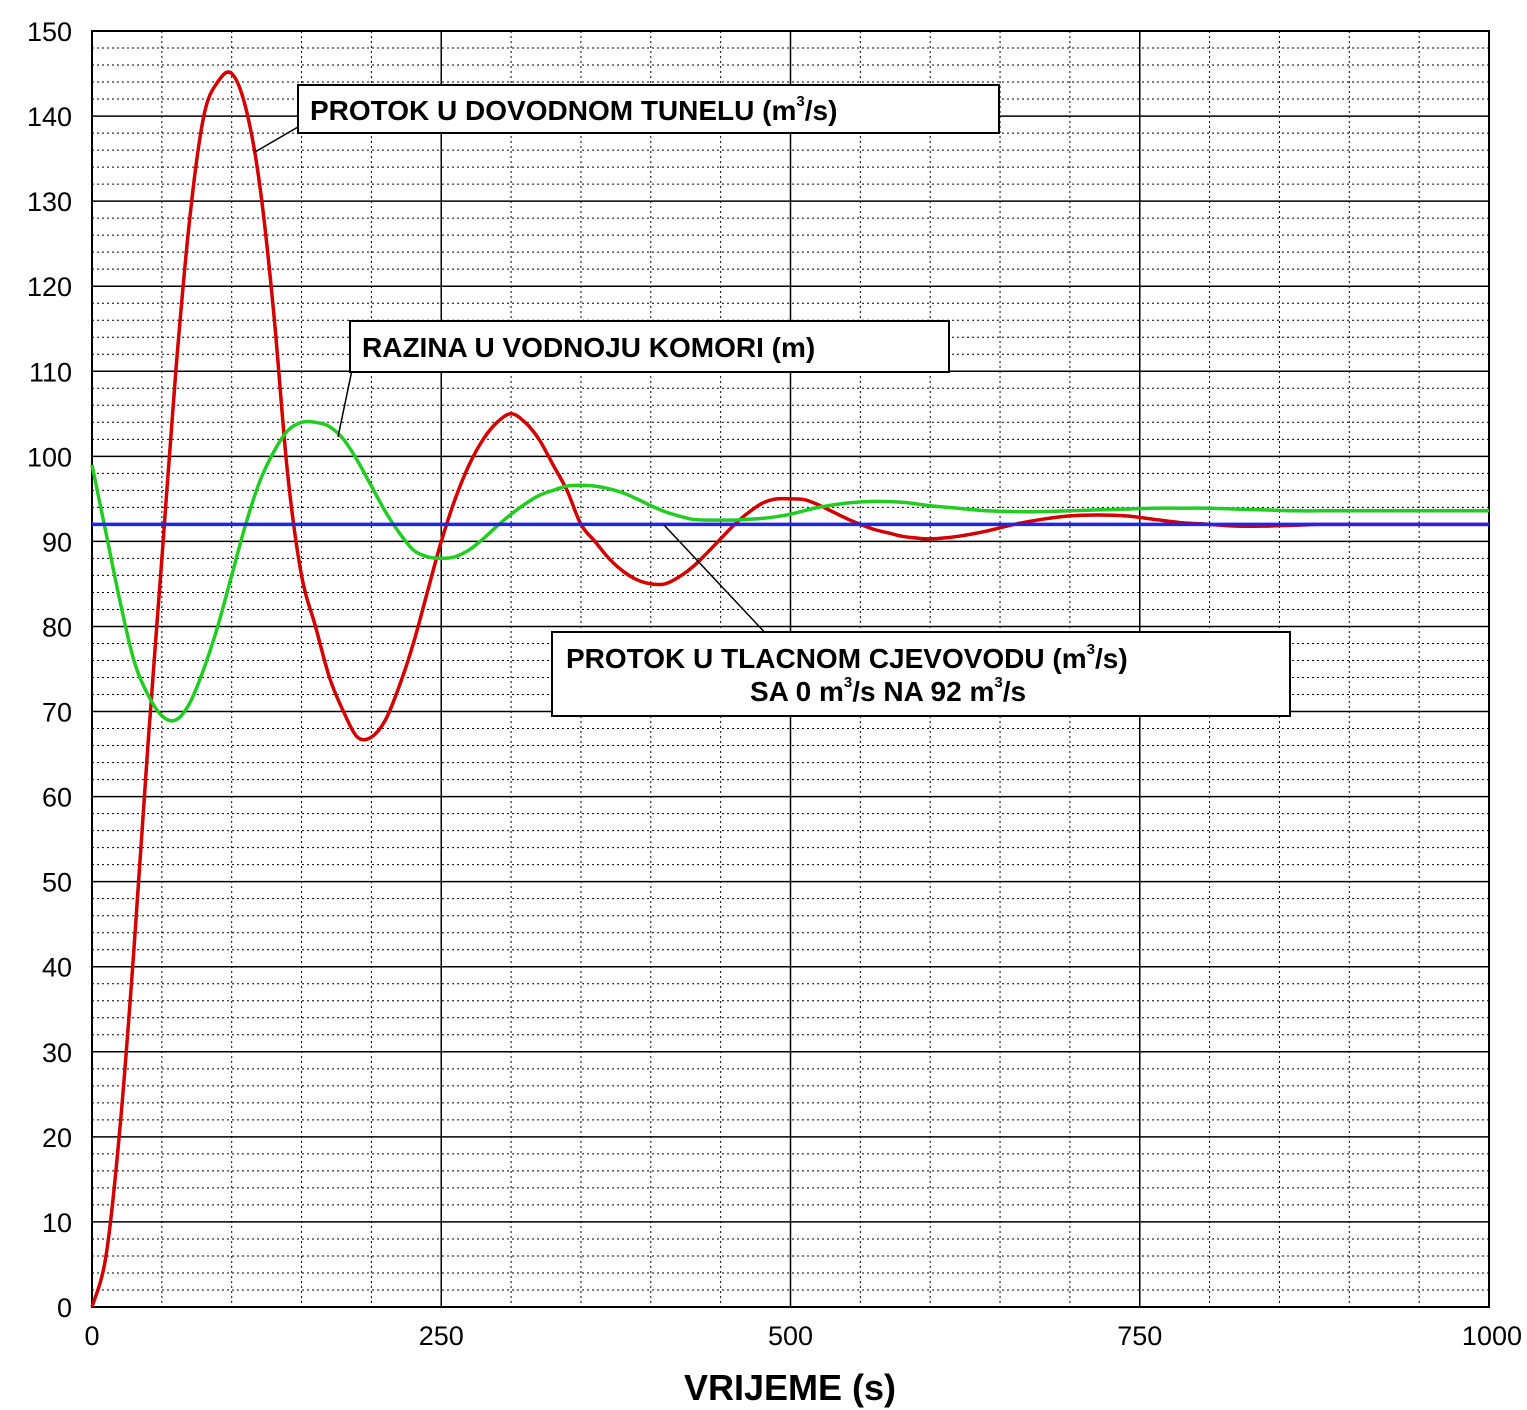  Describe the element at coordinates (57, 798) in the screenshot. I see `y-tick-label: 60` at that location.